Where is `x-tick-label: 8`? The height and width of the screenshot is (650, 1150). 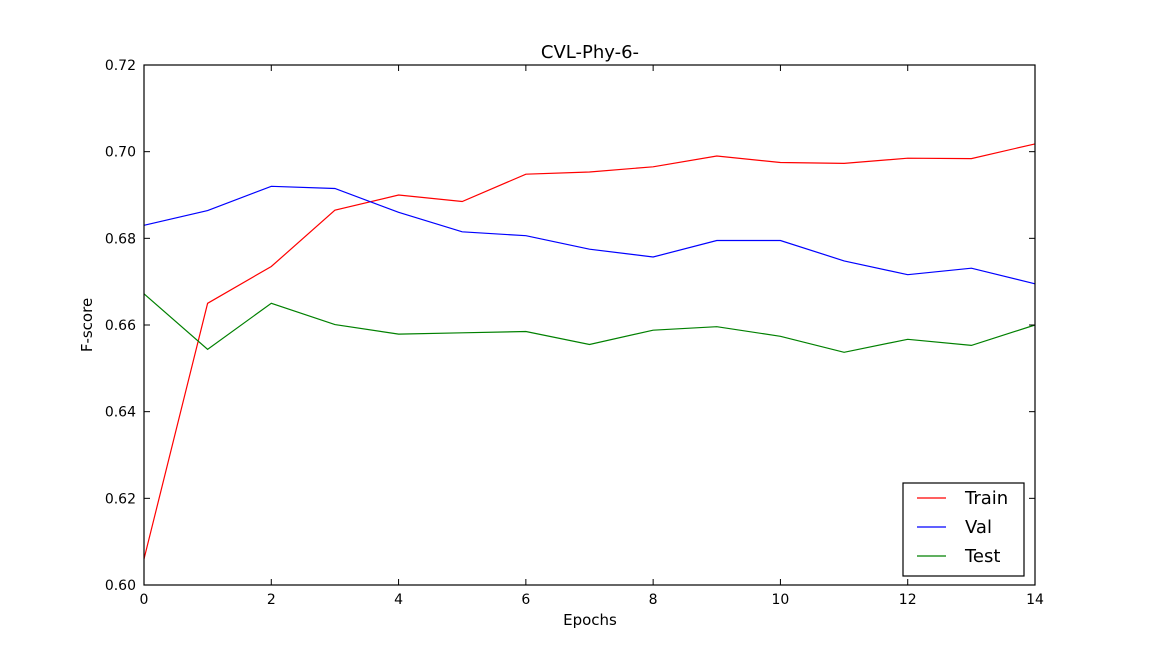
x-tick-label: 8 is located at coordinates (653, 600).